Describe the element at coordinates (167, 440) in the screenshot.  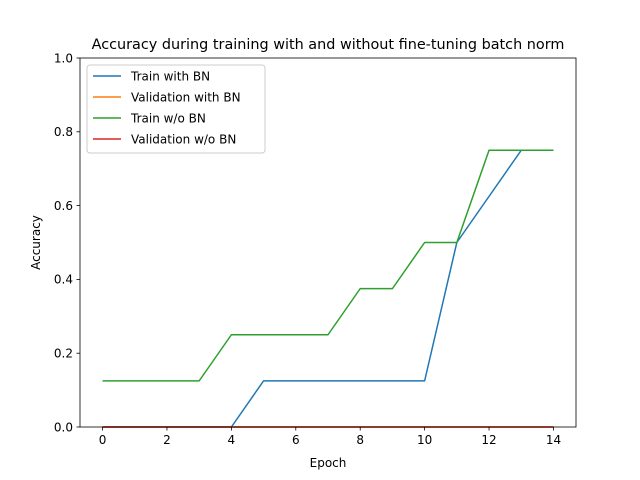
I see `x-tick-label: 2` at that location.